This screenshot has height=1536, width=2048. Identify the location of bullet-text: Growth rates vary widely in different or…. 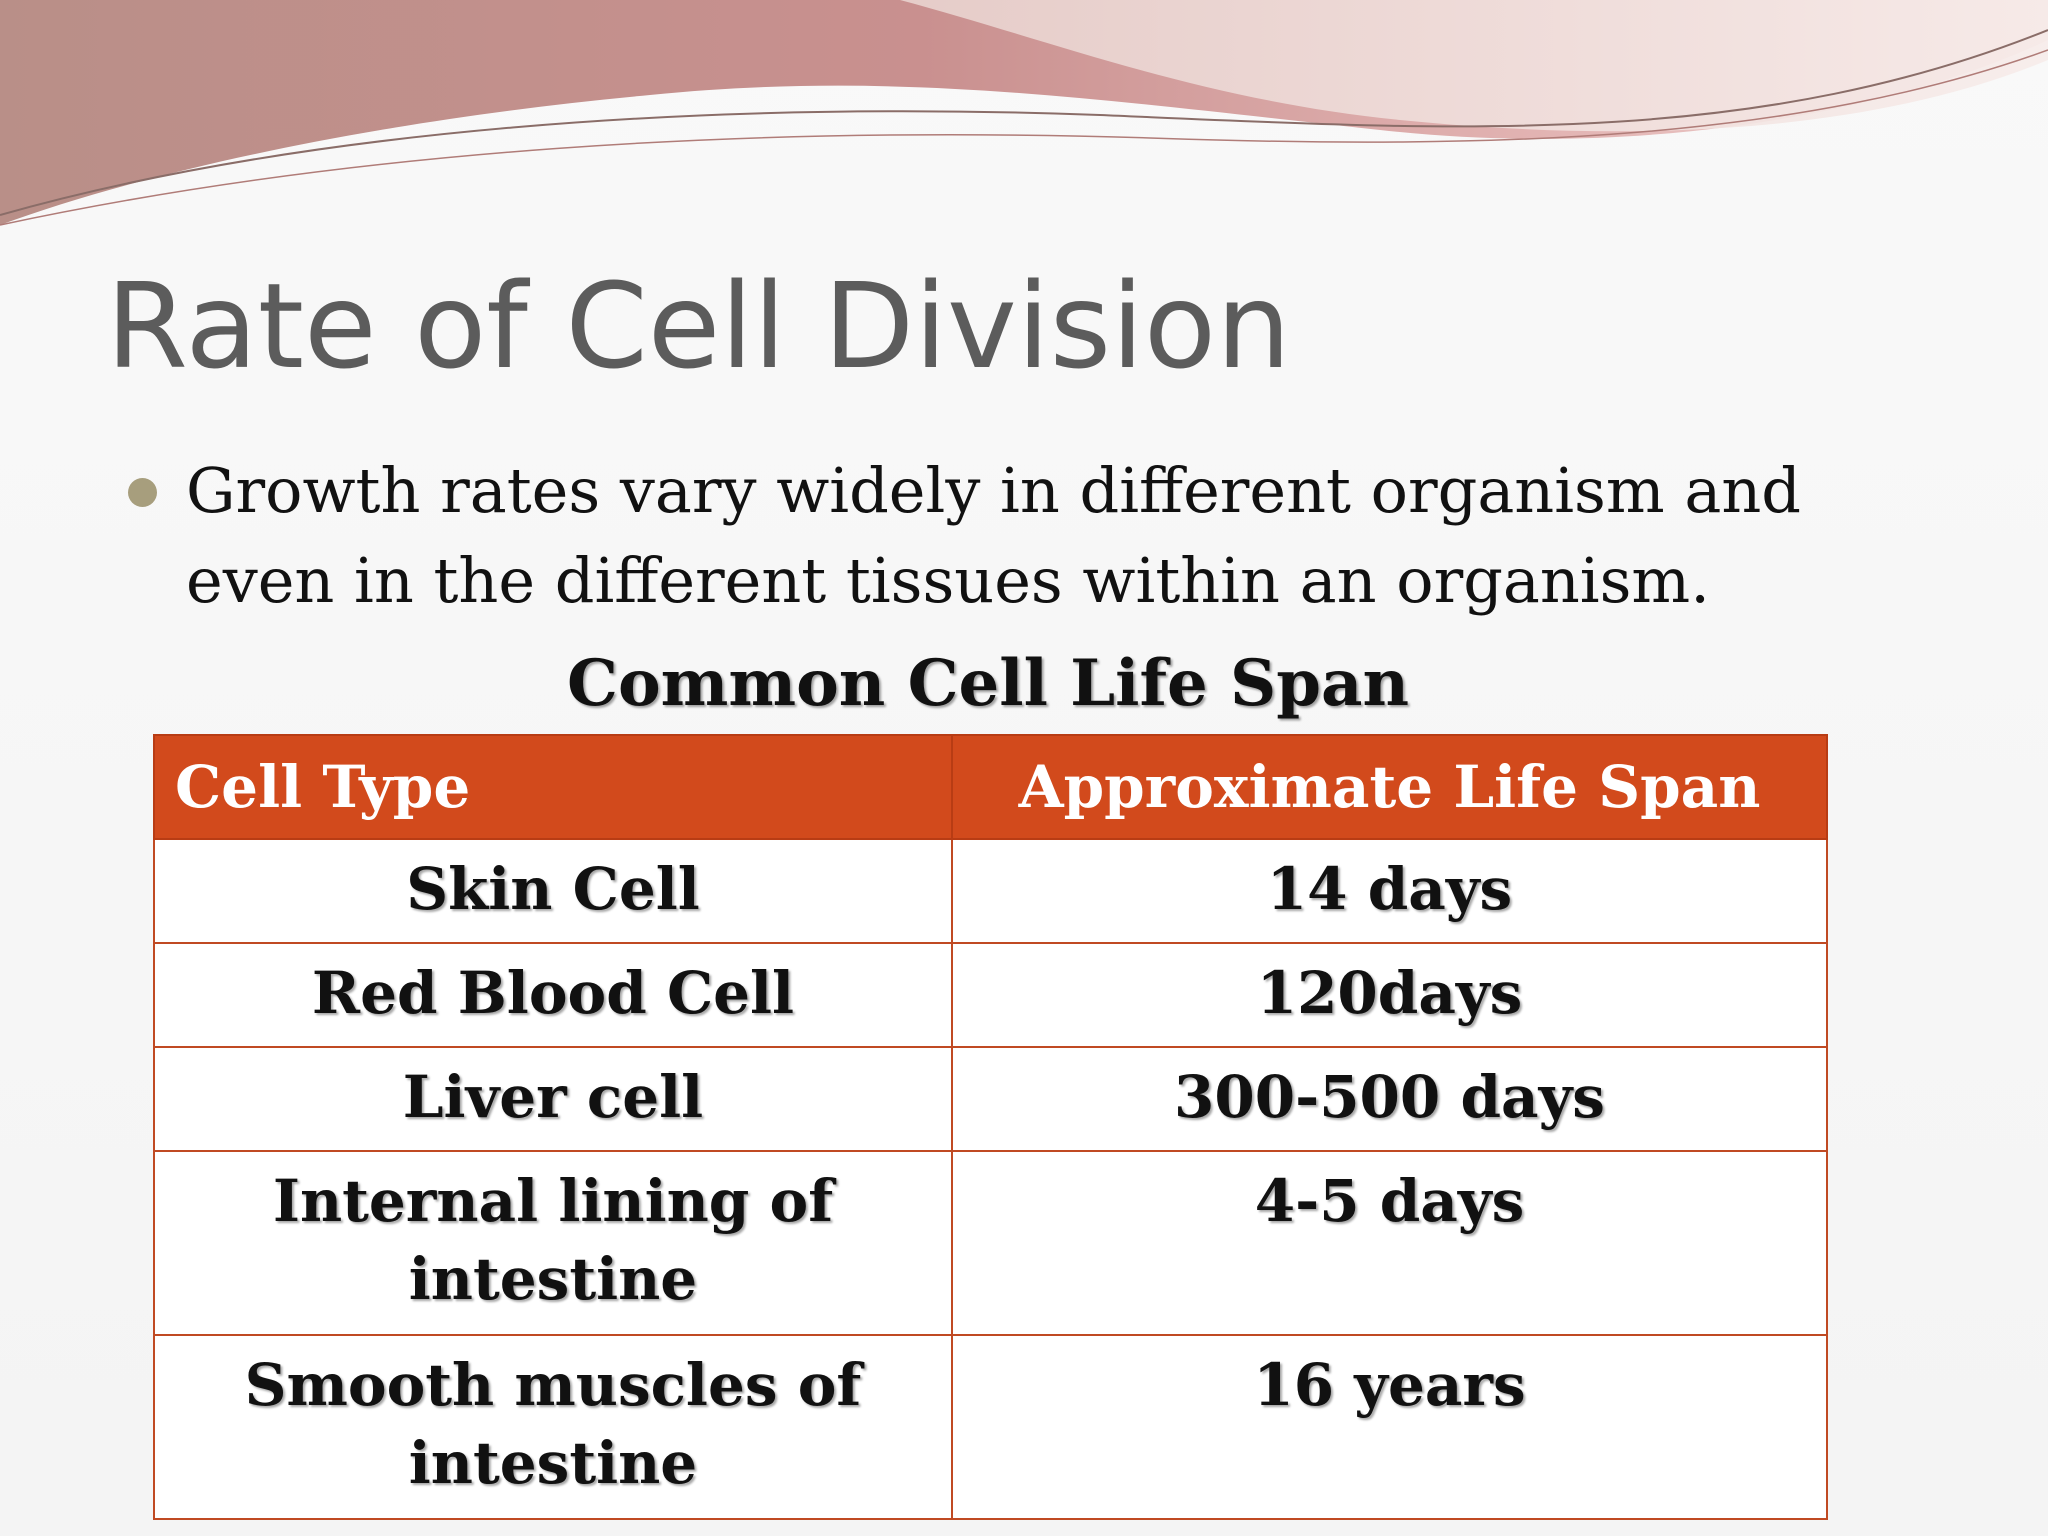
(993, 535).